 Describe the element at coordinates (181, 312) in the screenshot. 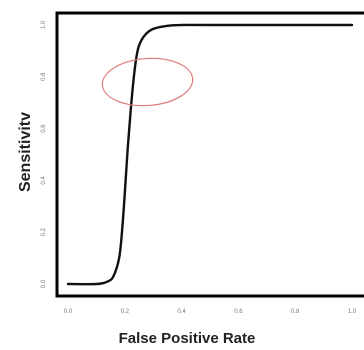

I see `x-tick-label: 0.4` at that location.